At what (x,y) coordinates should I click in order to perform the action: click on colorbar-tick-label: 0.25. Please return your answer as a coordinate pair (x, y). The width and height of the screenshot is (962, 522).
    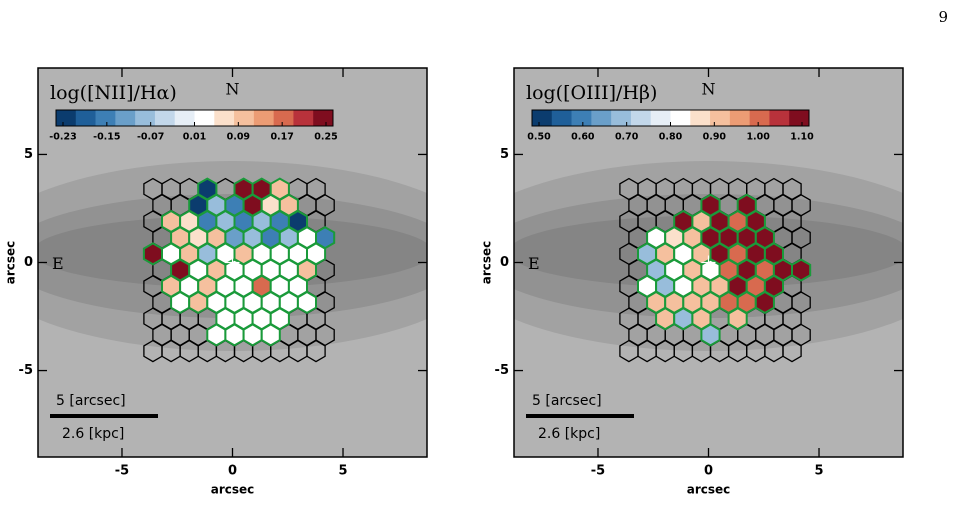
    Looking at the image, I should click on (325, 137).